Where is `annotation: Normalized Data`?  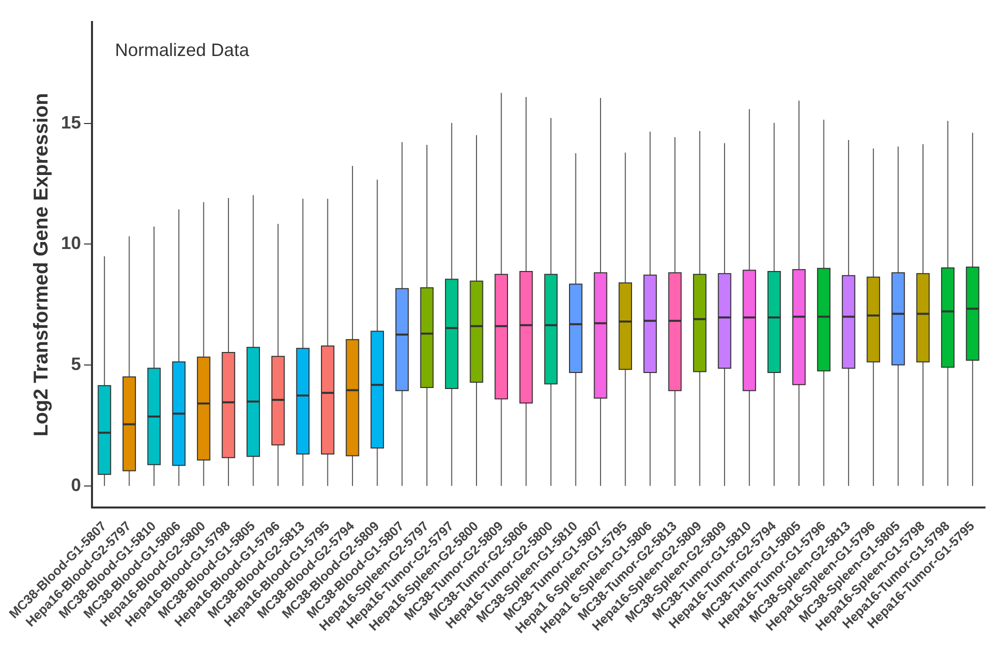 annotation: Normalized Data is located at coordinates (182, 50).